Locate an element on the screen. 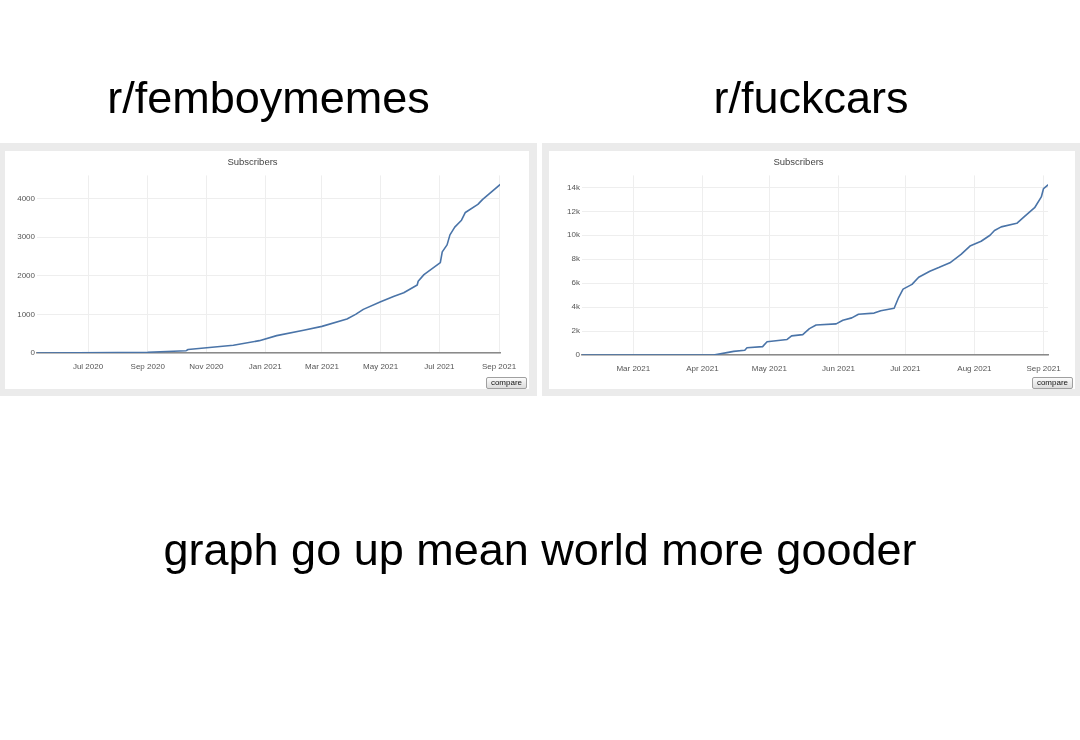  x-tick-label: Nov 2020 is located at coordinates (207, 366).